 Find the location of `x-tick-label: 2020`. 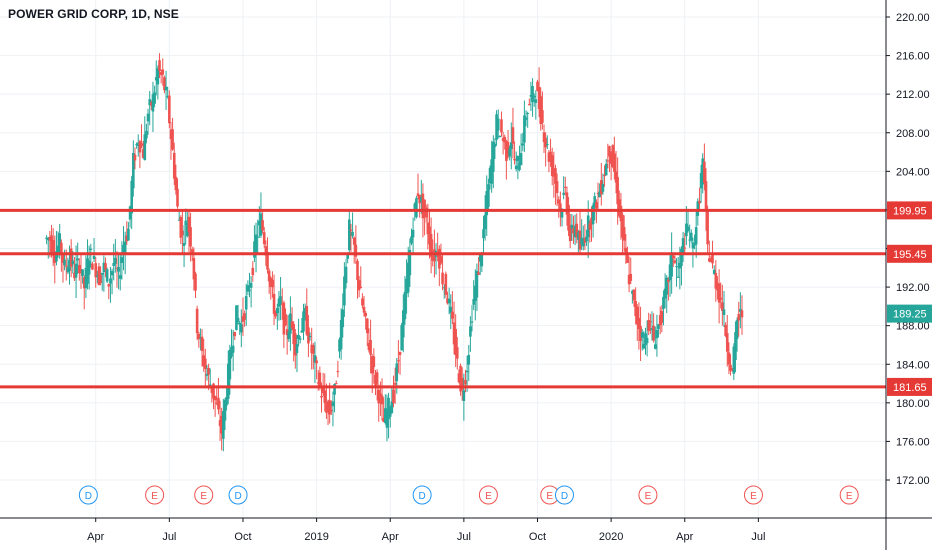

x-tick-label: 2020 is located at coordinates (611, 537).